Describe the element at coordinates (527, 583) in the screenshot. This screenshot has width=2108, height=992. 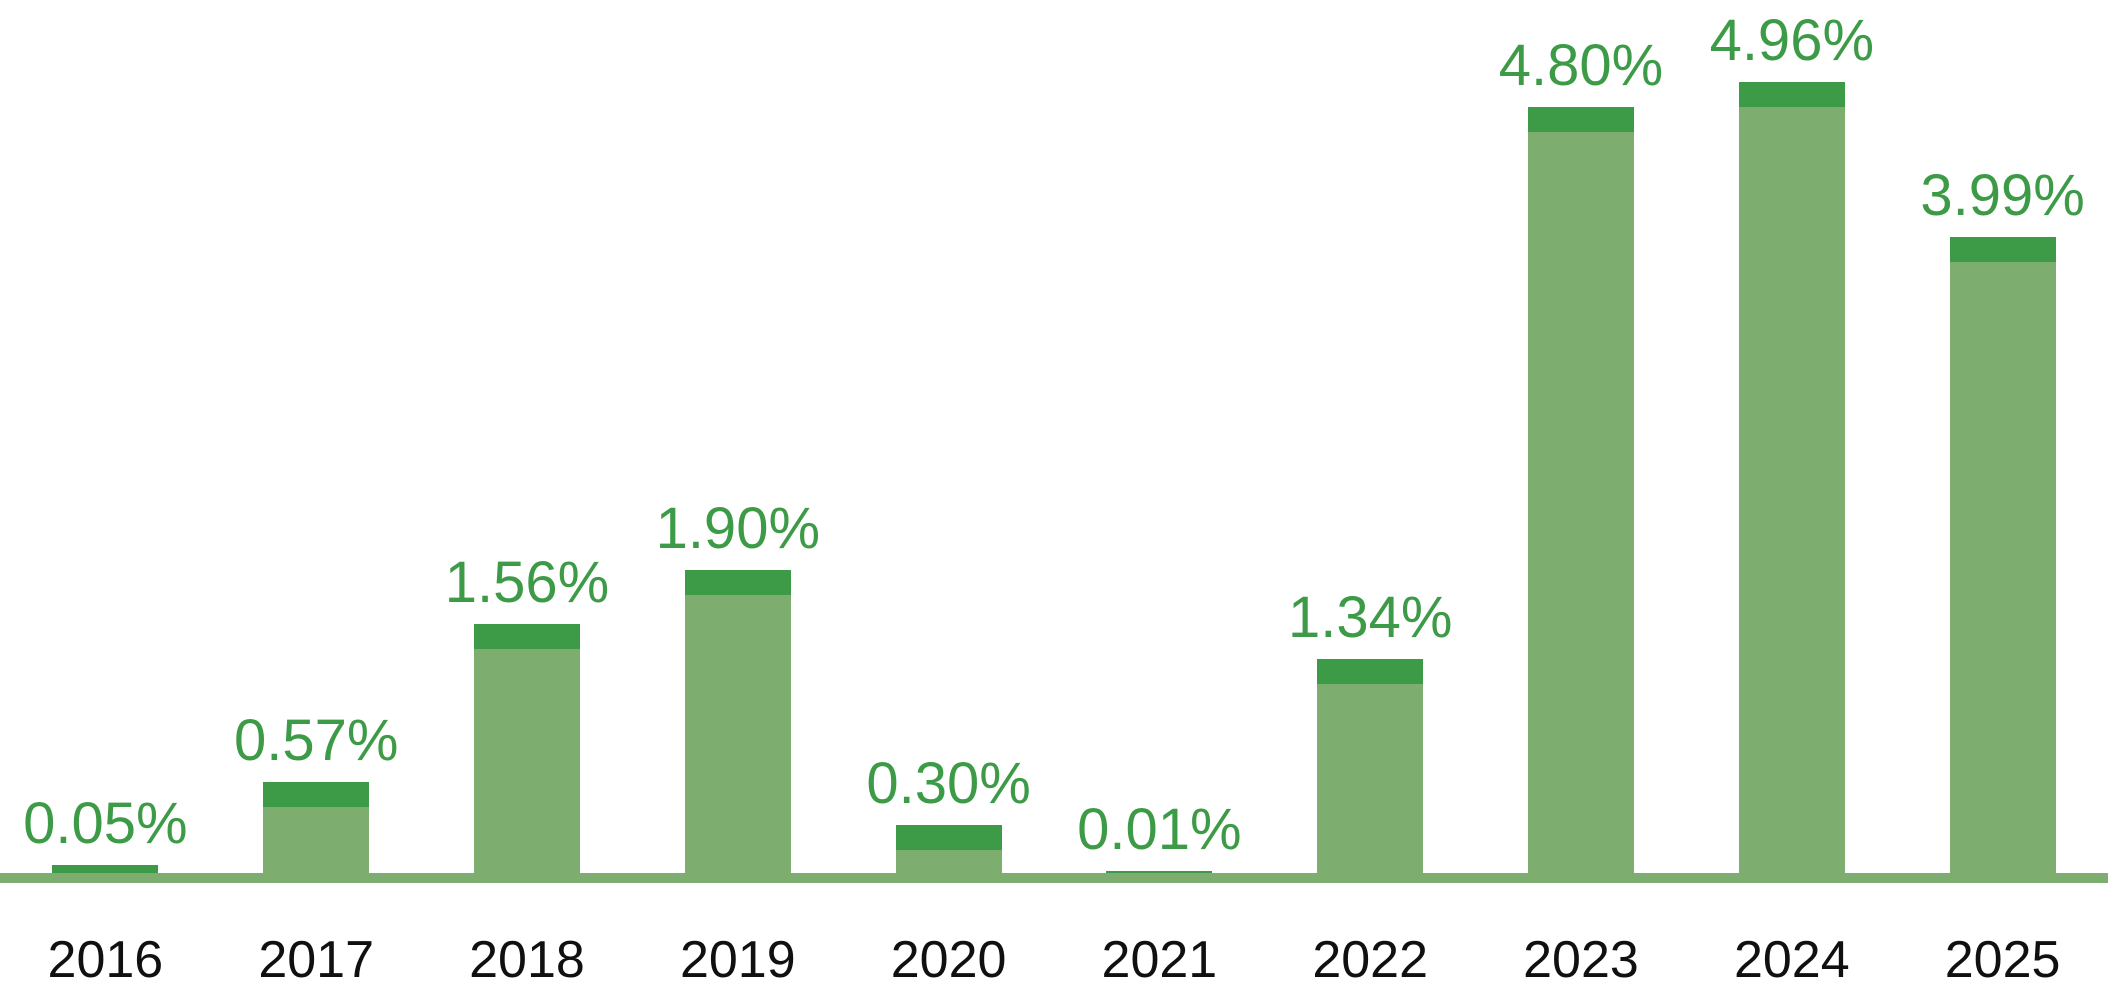
I see `value-label-2018: 1.56%` at that location.